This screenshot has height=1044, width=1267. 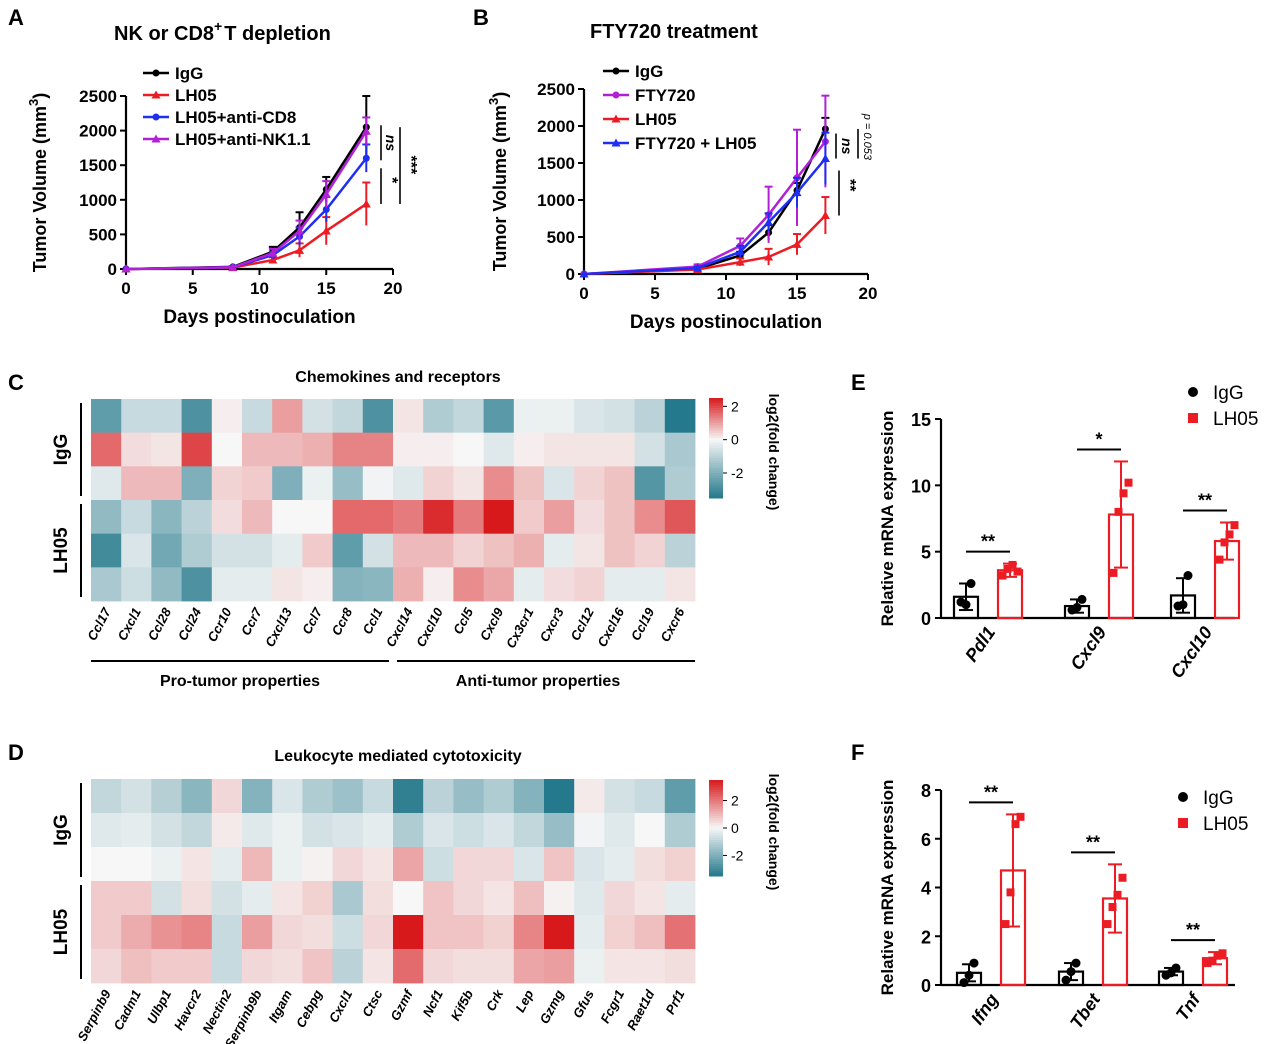 I want to click on column-label: Cxcl9, so click(x=492, y=624).